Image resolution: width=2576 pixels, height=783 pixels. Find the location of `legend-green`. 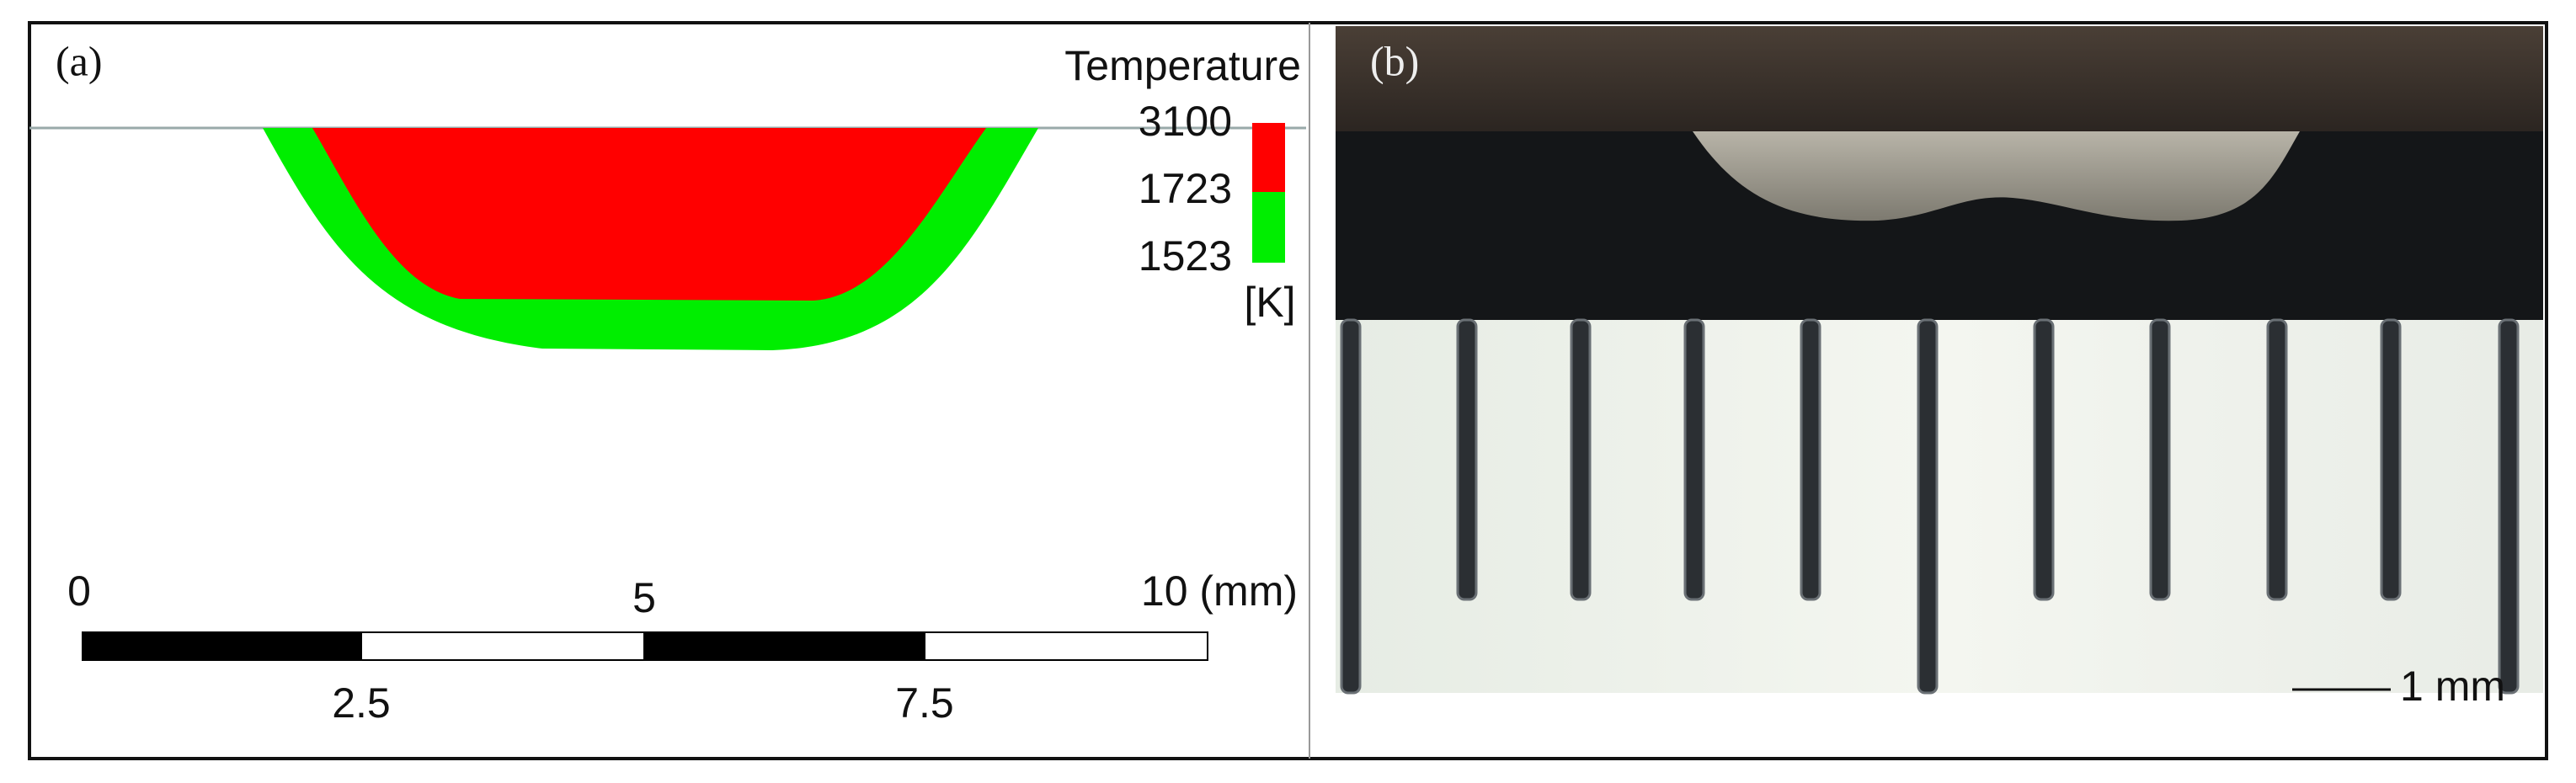

legend-green is located at coordinates (1268, 228).